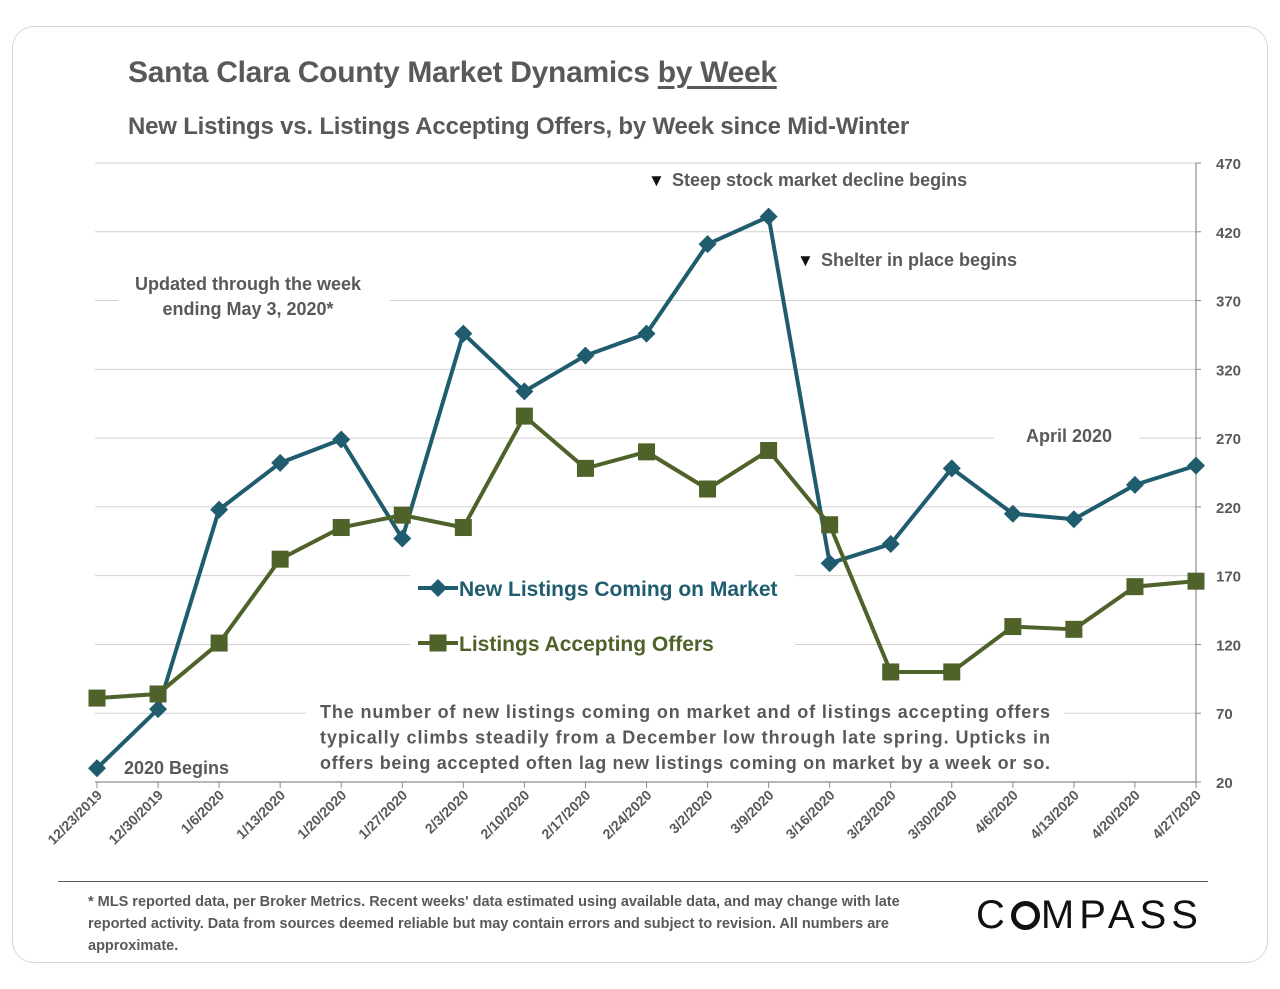  What do you see at coordinates (247, 309) in the screenshot?
I see `updated-note-line-2: ending May 3, 2020*` at bounding box center [247, 309].